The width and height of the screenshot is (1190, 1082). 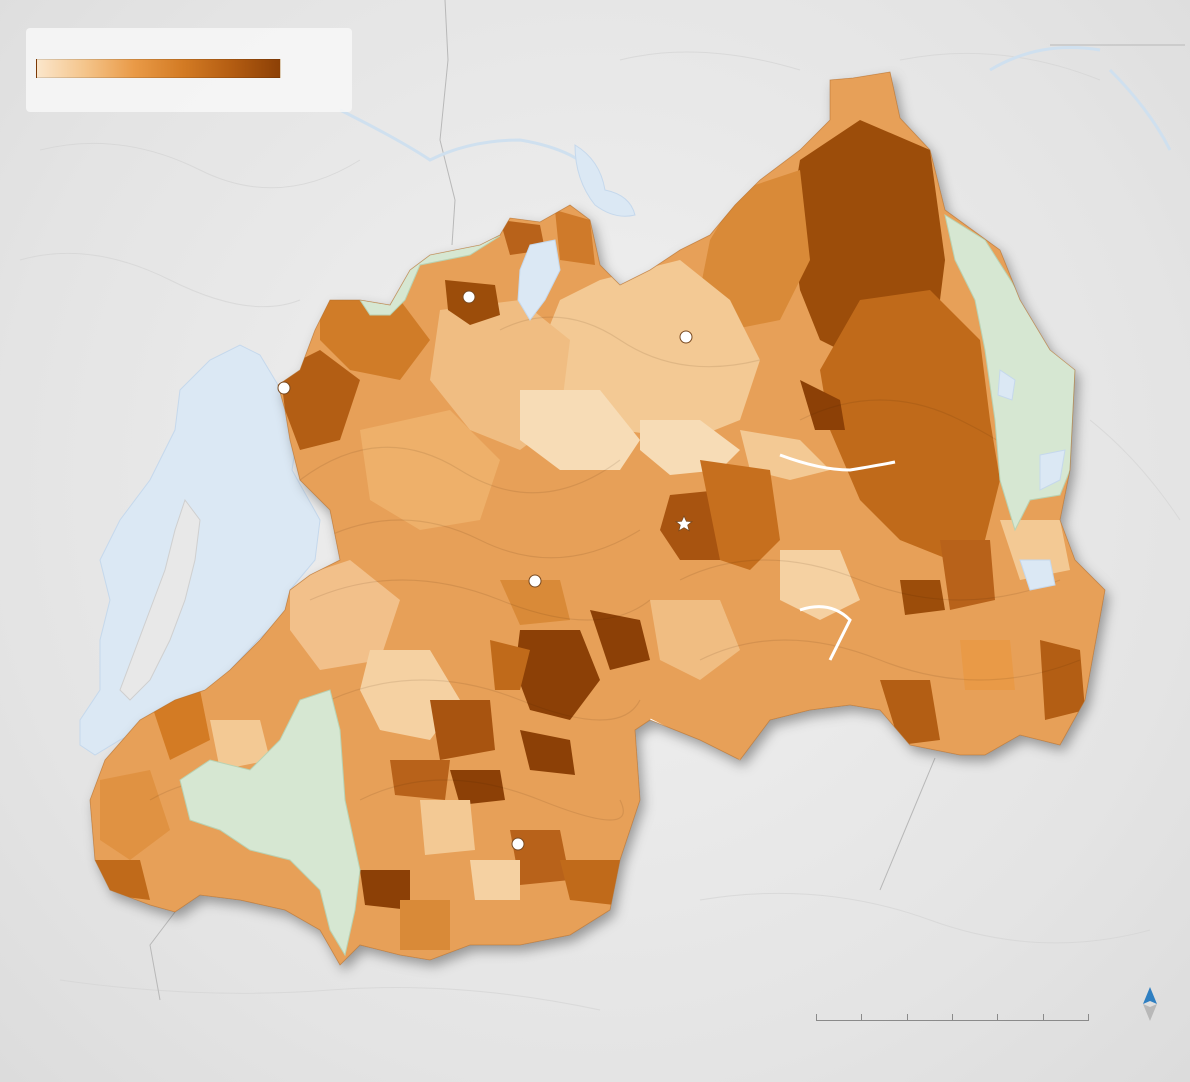 What do you see at coordinates (605, 180) in the screenshot?
I see `lake-north` at bounding box center [605, 180].